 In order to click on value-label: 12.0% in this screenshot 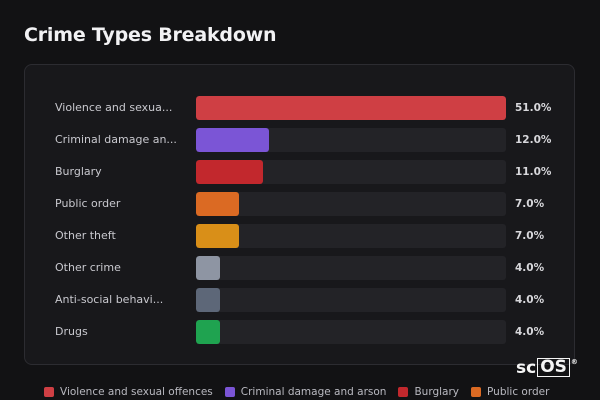, I will do `click(533, 140)`.